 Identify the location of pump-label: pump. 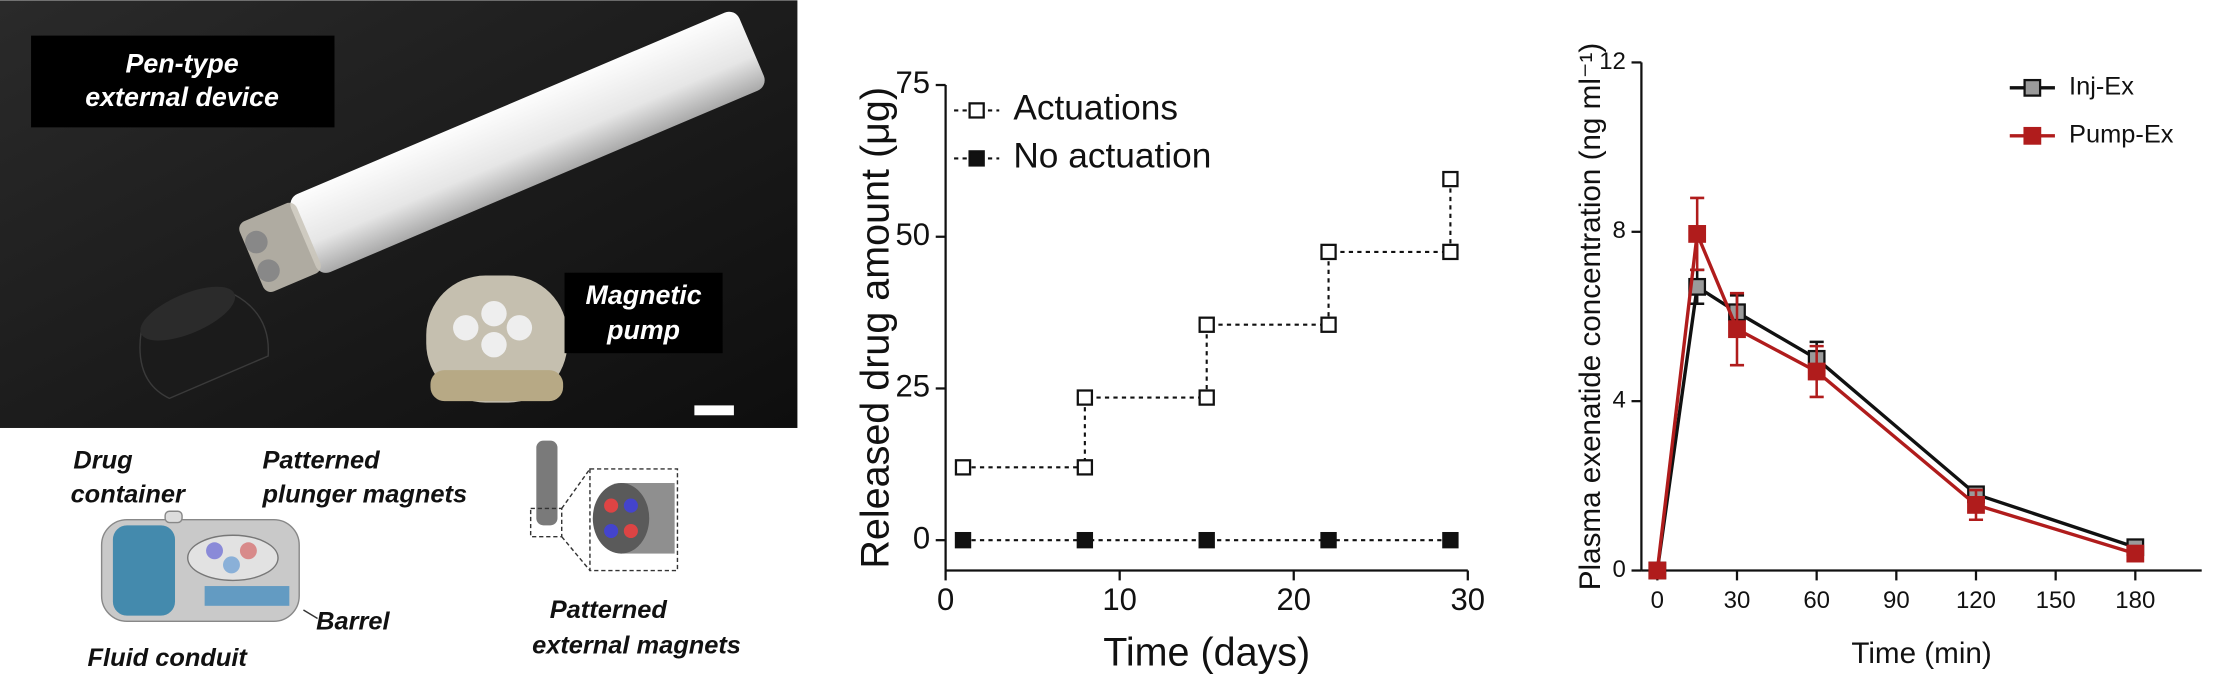
(643, 330).